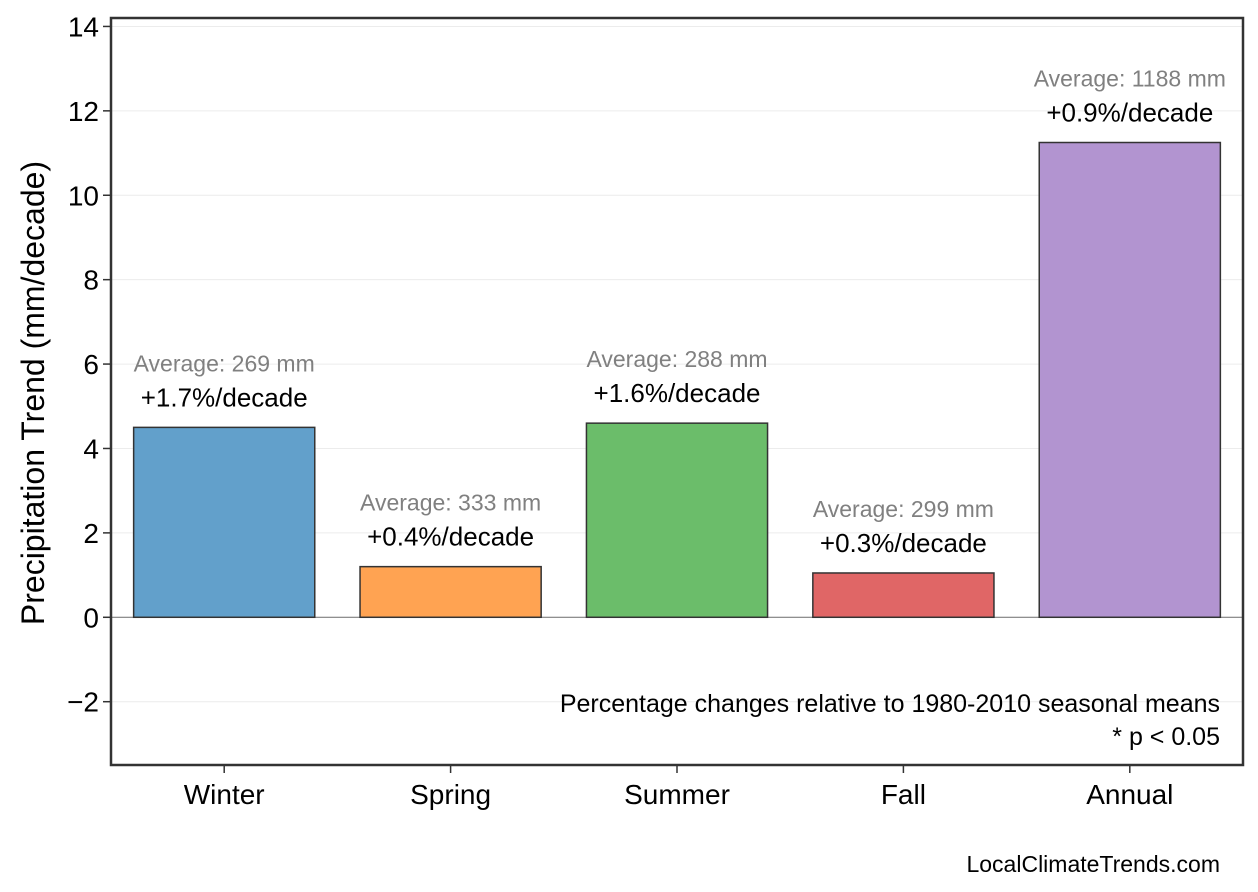 The height and width of the screenshot is (892, 1258). I want to click on y-axis-ticks: −2 0 2 4 6 8 10 12 14, so click(89, 364).